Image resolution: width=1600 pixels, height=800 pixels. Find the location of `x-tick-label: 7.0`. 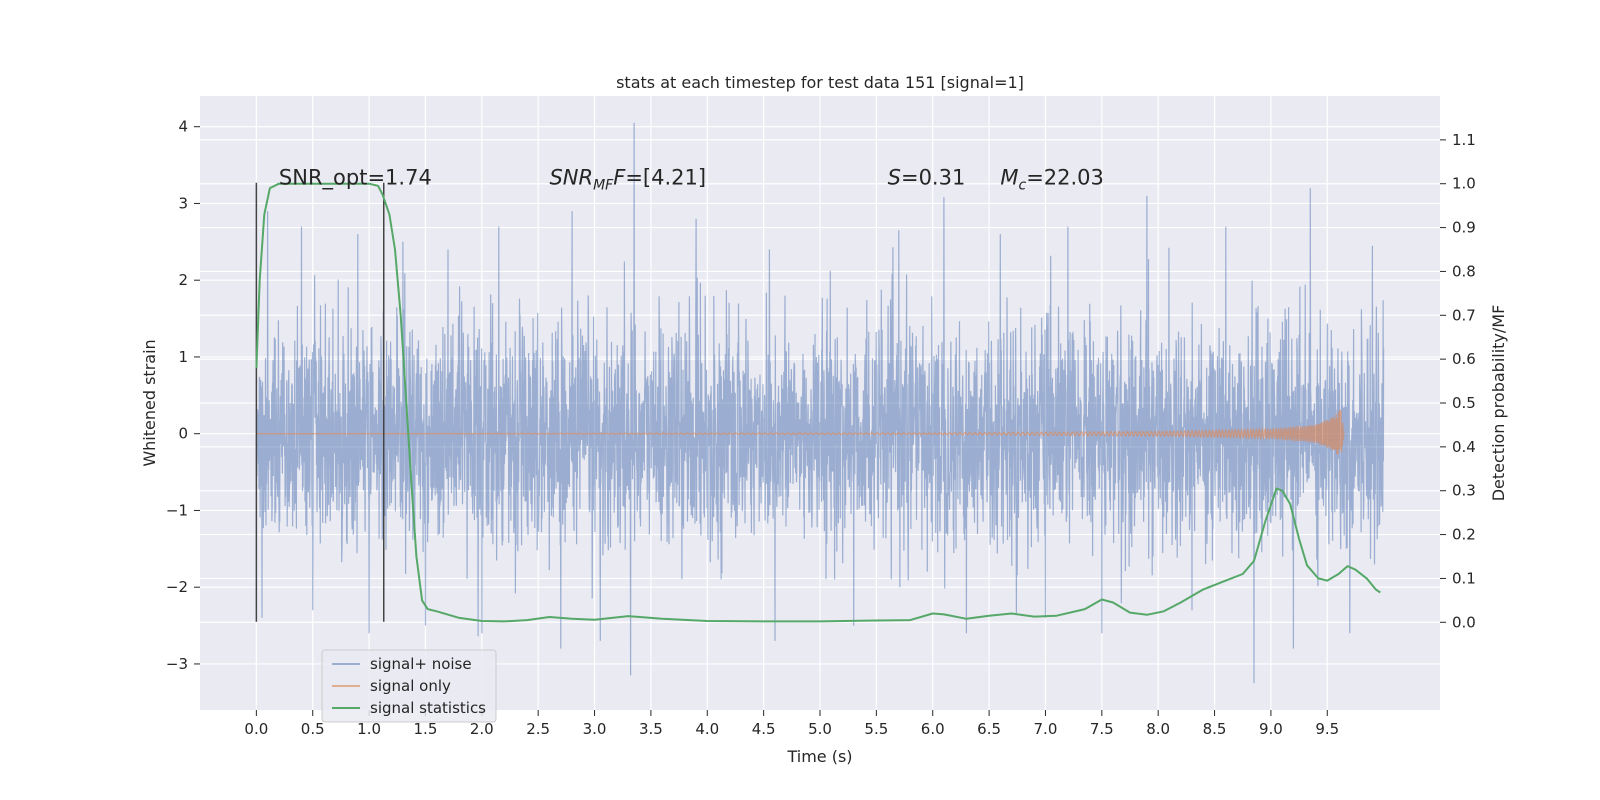

x-tick-label: 7.0 is located at coordinates (1046, 729).